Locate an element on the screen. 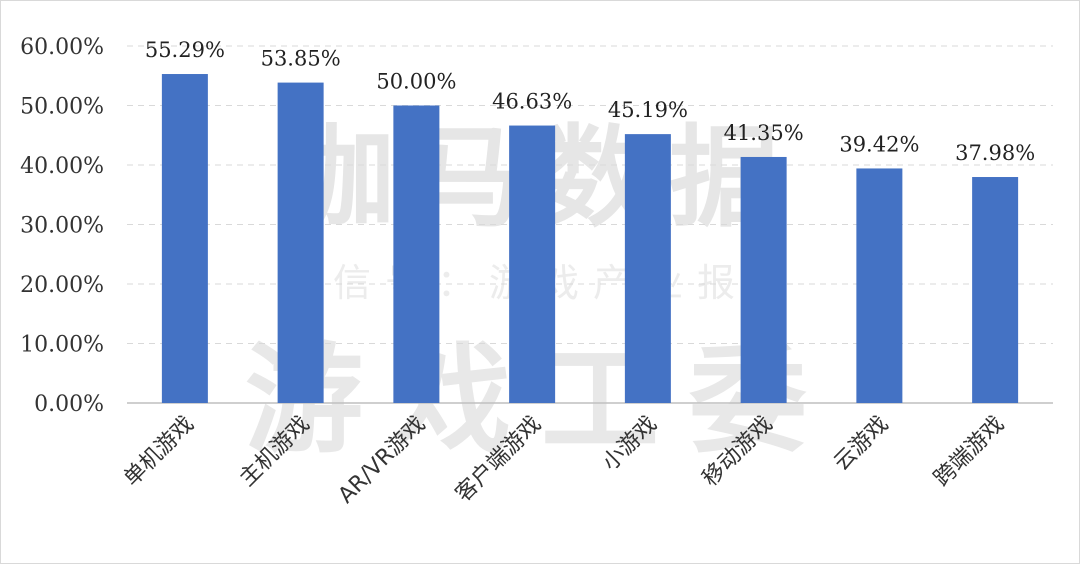 Image resolution: width=1080 pixels, height=565 pixels. data-label: 55.29% is located at coordinates (185, 50).